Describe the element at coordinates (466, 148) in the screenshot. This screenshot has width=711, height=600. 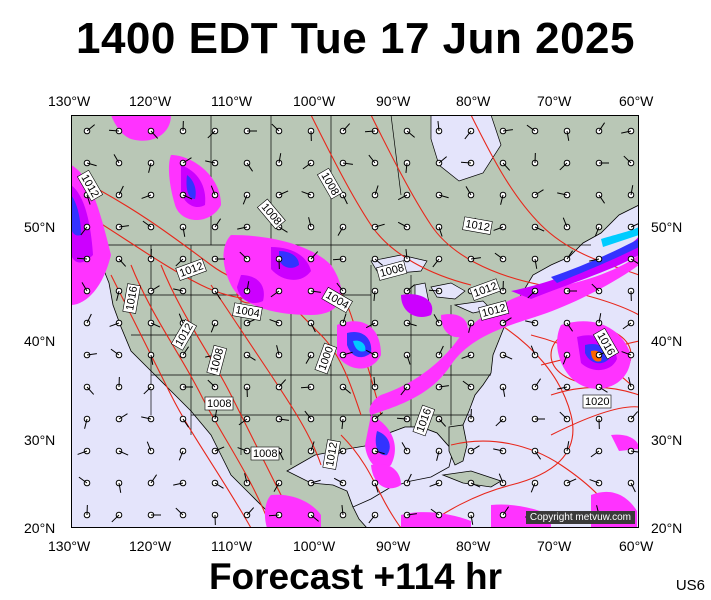
I see `hudson-bay` at that location.